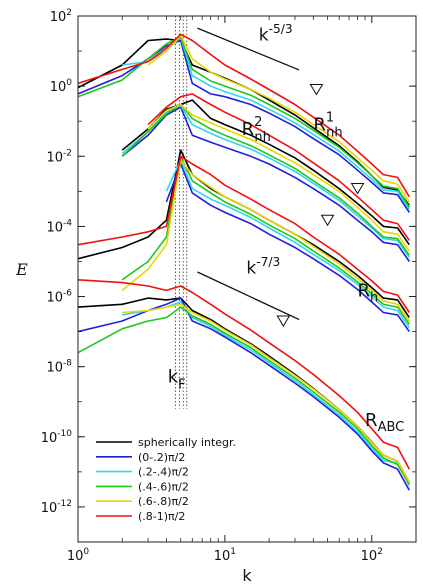  What do you see at coordinates (163, 501) in the screenshot?
I see `legend-entry-6-8-pi-2: (.6-.8)π/2` at bounding box center [163, 501].